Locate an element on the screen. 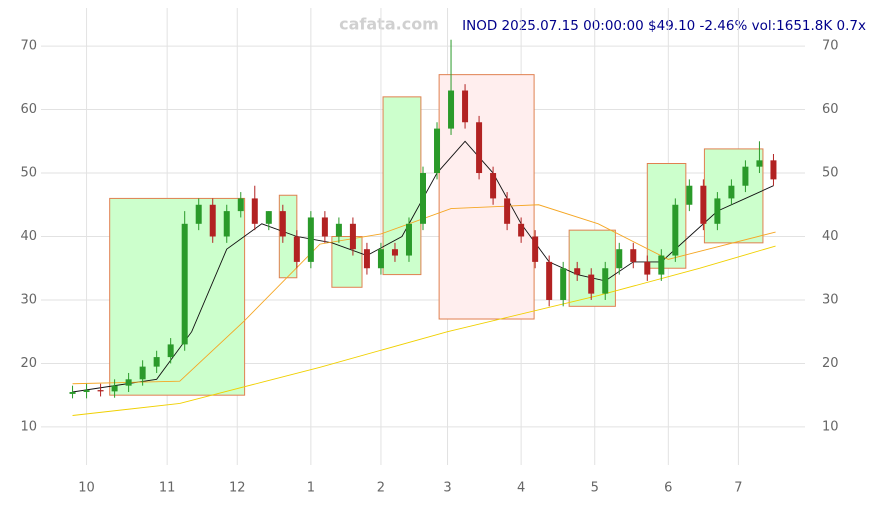 The height and width of the screenshot is (505, 877). x-tick-label: 7 is located at coordinates (738, 488).